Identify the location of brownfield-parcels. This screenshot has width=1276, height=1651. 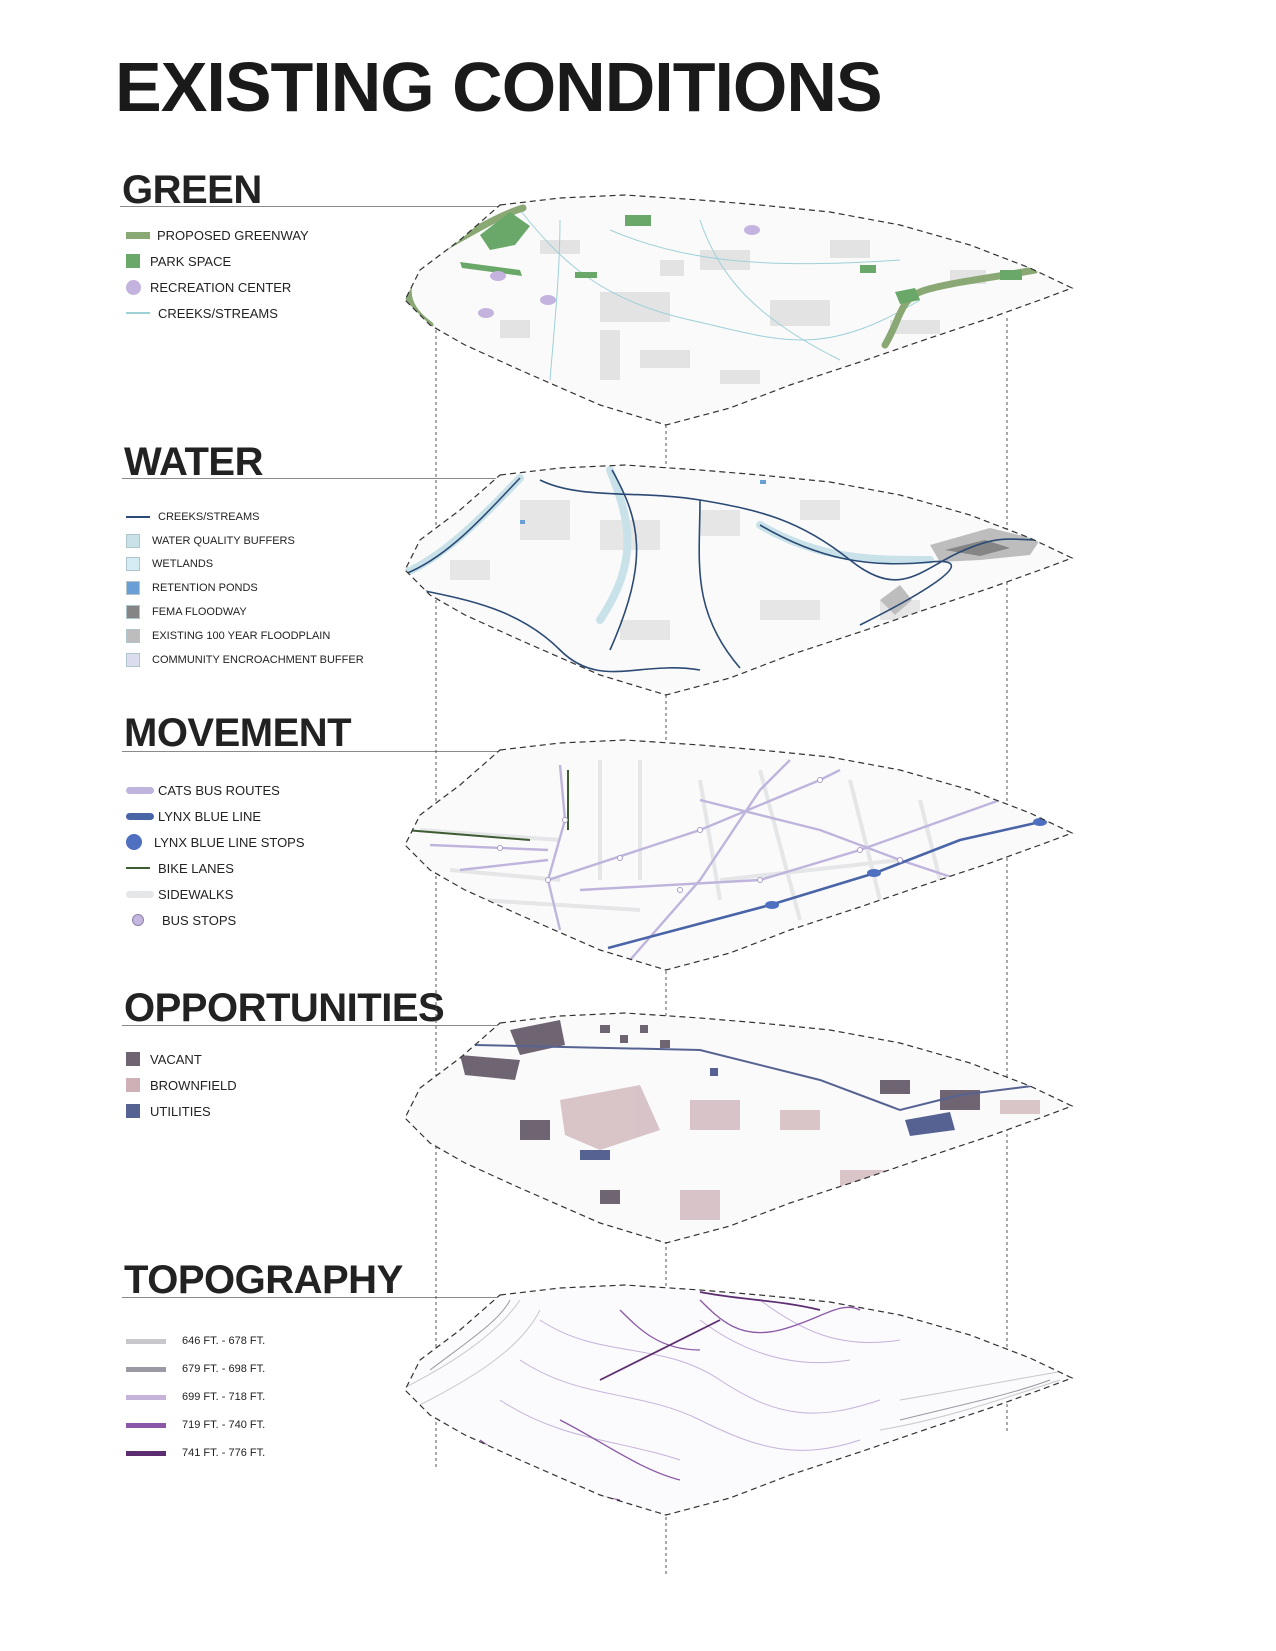
(800, 1152).